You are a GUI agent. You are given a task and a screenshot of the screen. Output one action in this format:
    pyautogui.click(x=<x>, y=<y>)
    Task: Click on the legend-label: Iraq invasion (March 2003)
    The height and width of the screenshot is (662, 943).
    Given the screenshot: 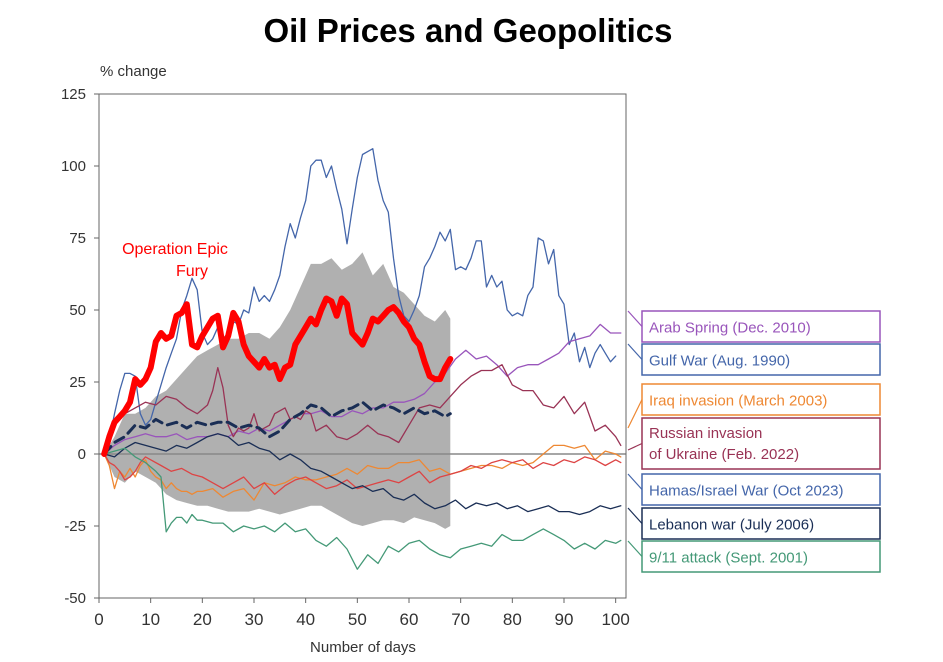 What is the action you would take?
    pyautogui.click(x=738, y=401)
    